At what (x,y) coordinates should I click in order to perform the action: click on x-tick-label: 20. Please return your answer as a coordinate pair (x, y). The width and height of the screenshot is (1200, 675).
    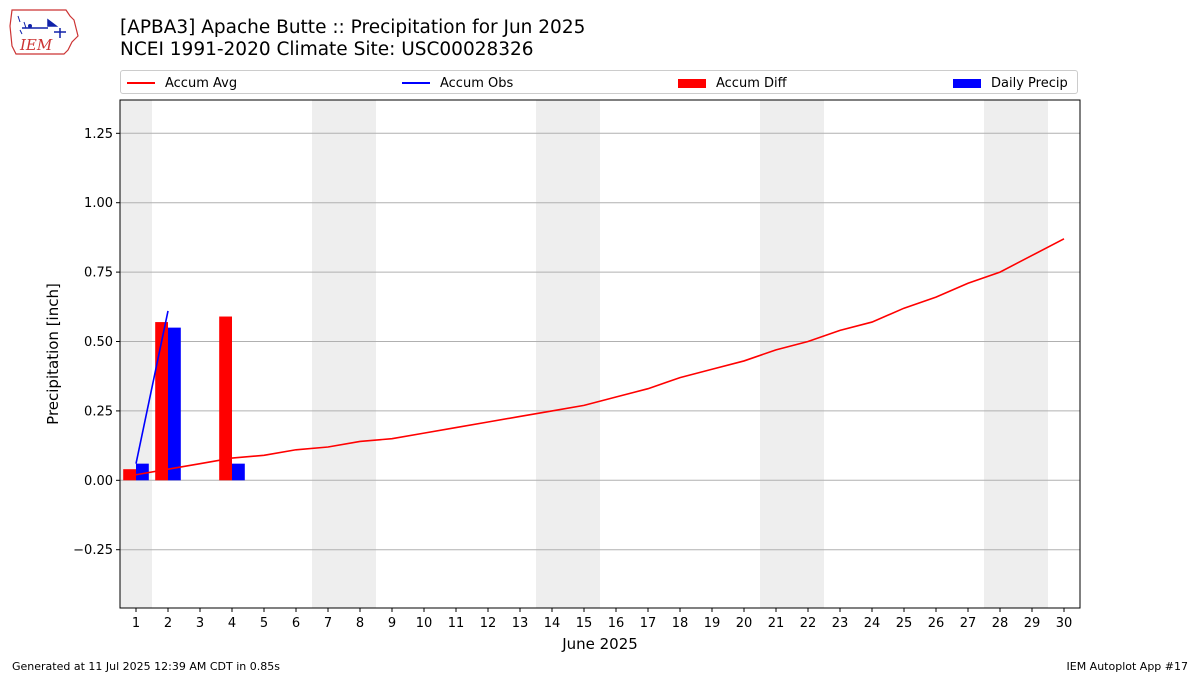
    Looking at the image, I should click on (744, 623).